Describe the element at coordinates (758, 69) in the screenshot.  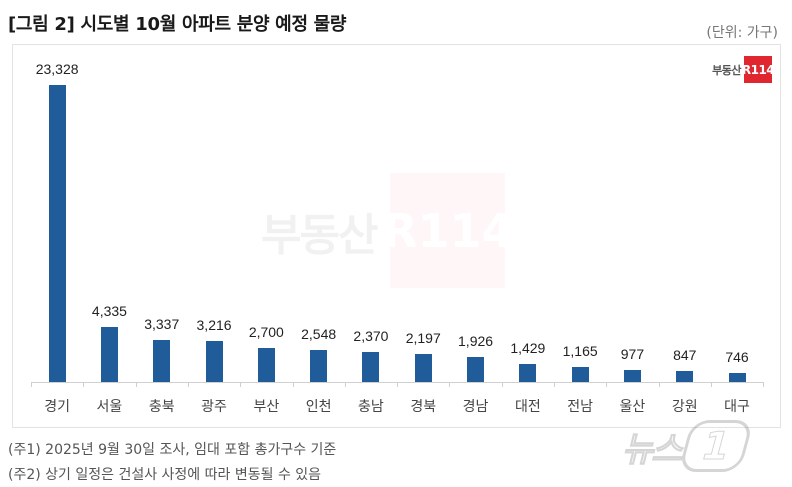
I see `logo-badge: R114` at that location.